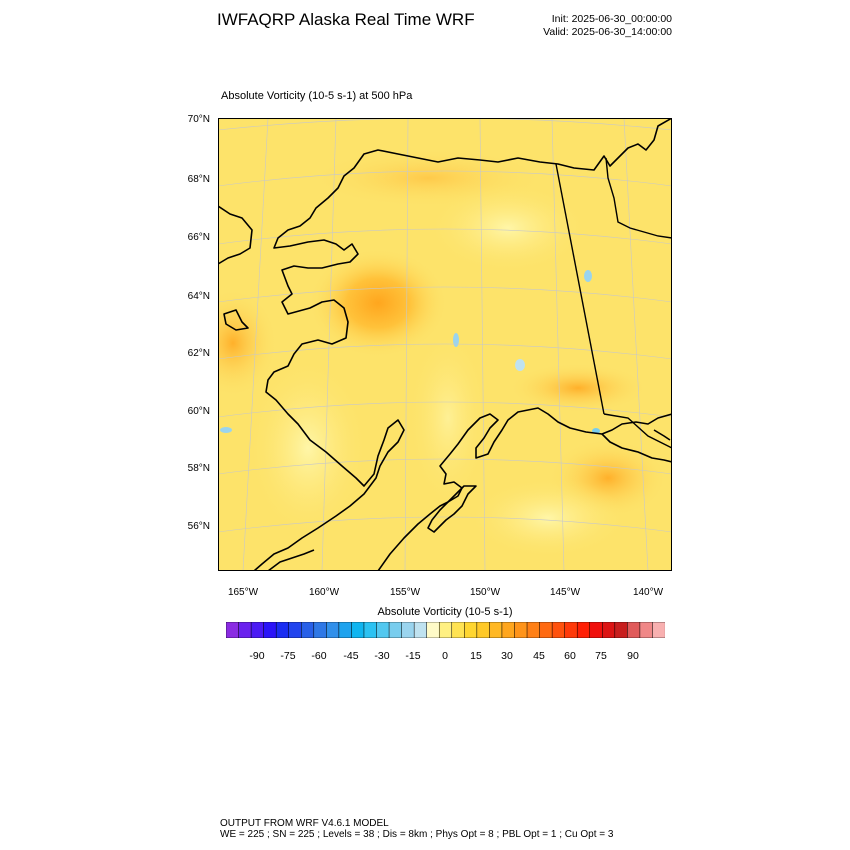  What do you see at coordinates (198, 353) in the screenshot?
I see `lat-label: 62°N` at bounding box center [198, 353].